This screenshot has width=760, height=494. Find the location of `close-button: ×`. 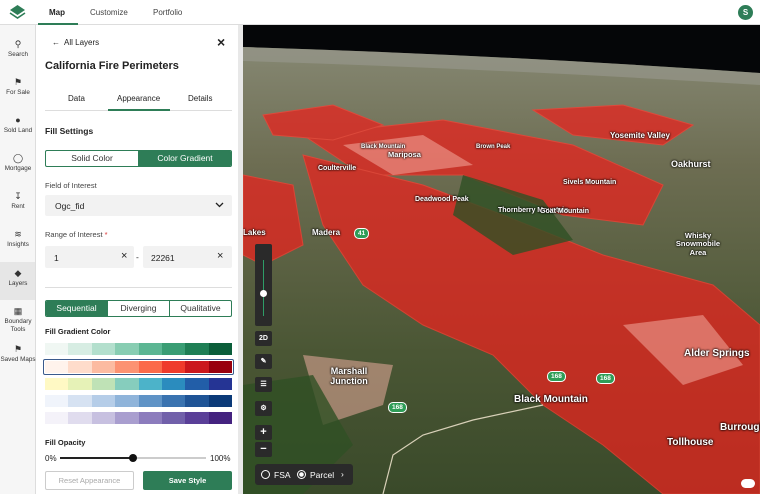

close-button: × is located at coordinates (221, 42).